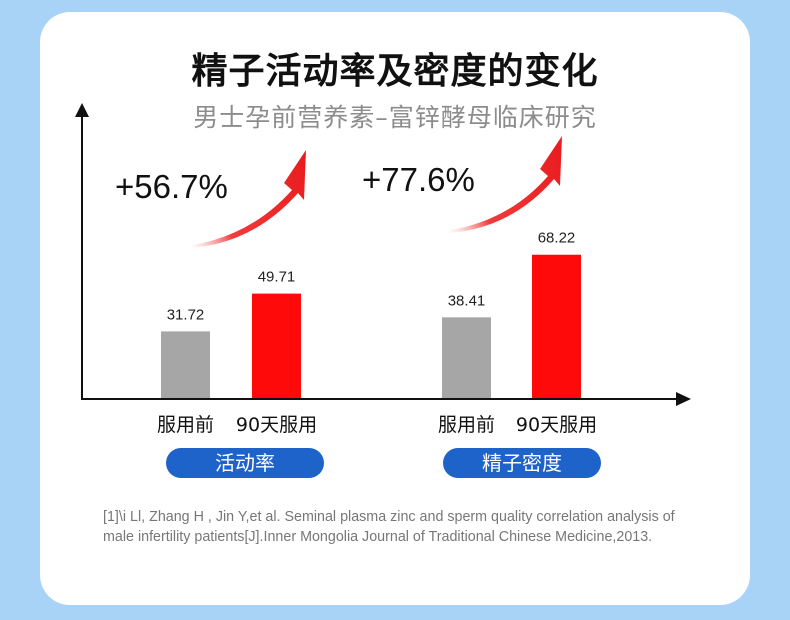  Describe the element at coordinates (557, 238) in the screenshot. I see `bar-value-label: 68.22` at that location.